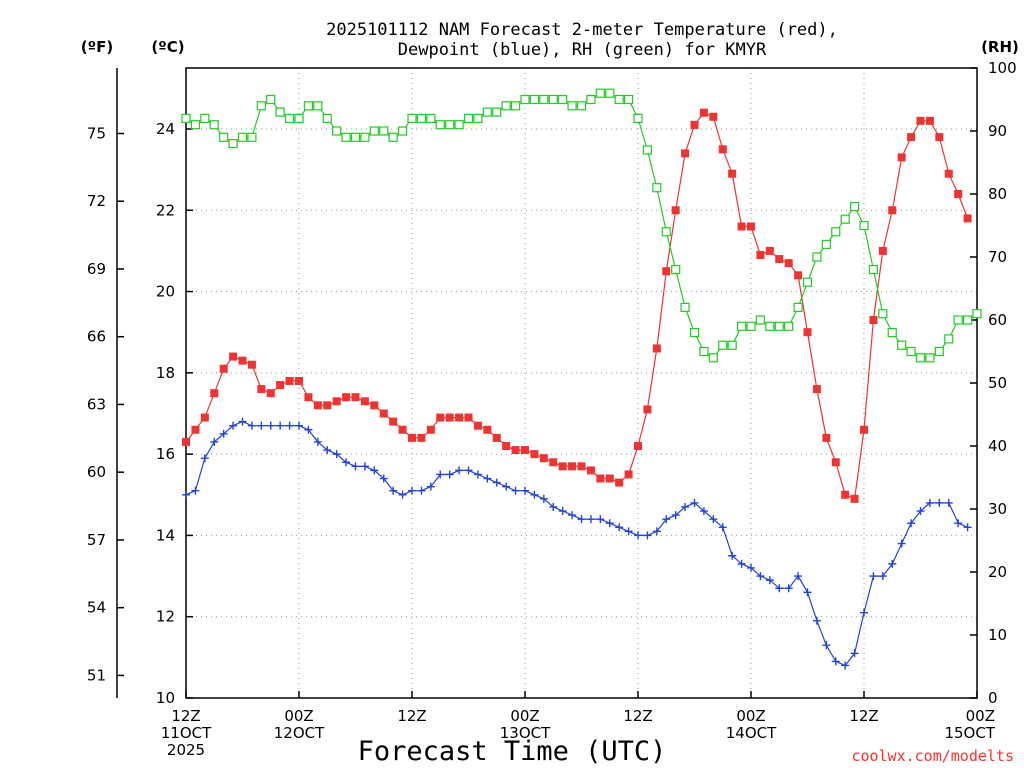 The height and width of the screenshot is (768, 1024). Describe the element at coordinates (582, 50) in the screenshot. I see `chart-title-line-2: Dewpoint (blue), RH (green) for KMYR` at that location.